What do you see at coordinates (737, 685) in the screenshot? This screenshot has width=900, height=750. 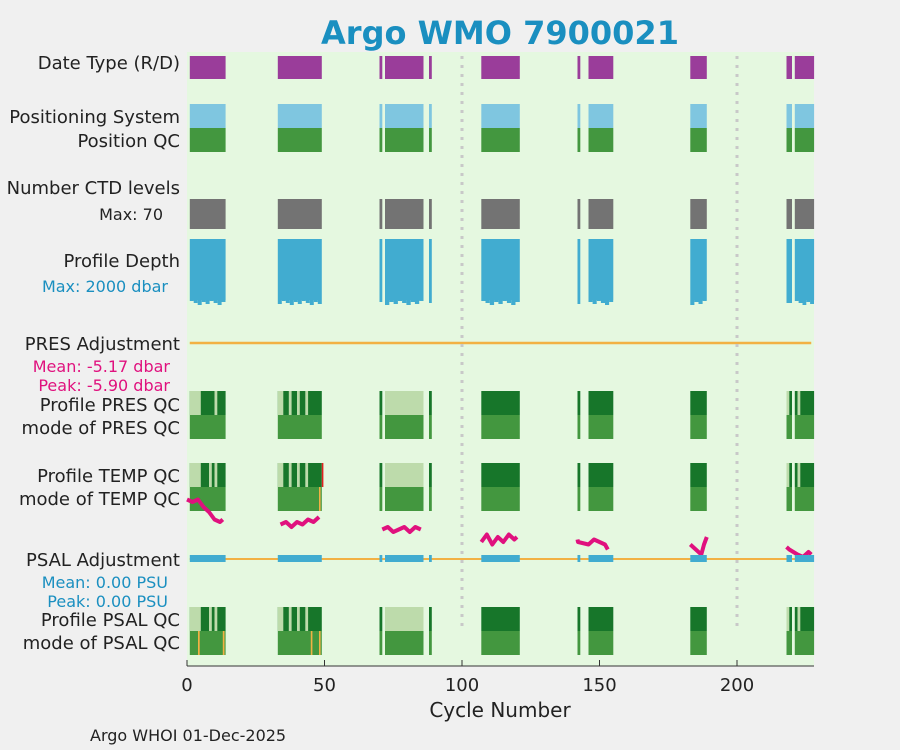 I see `x-tick-label: 200` at bounding box center [737, 685].